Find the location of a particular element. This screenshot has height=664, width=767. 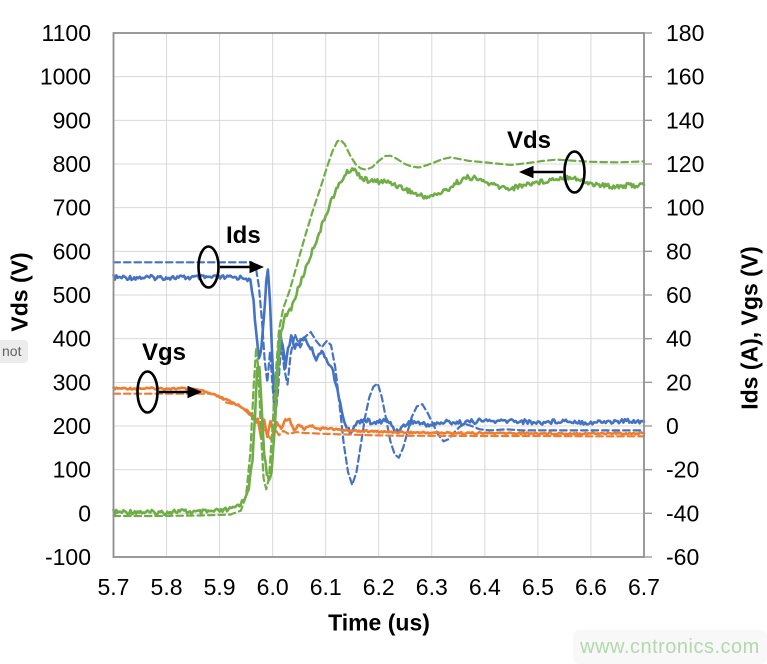

left-axis-tick-label: 400 is located at coordinates (72, 339).